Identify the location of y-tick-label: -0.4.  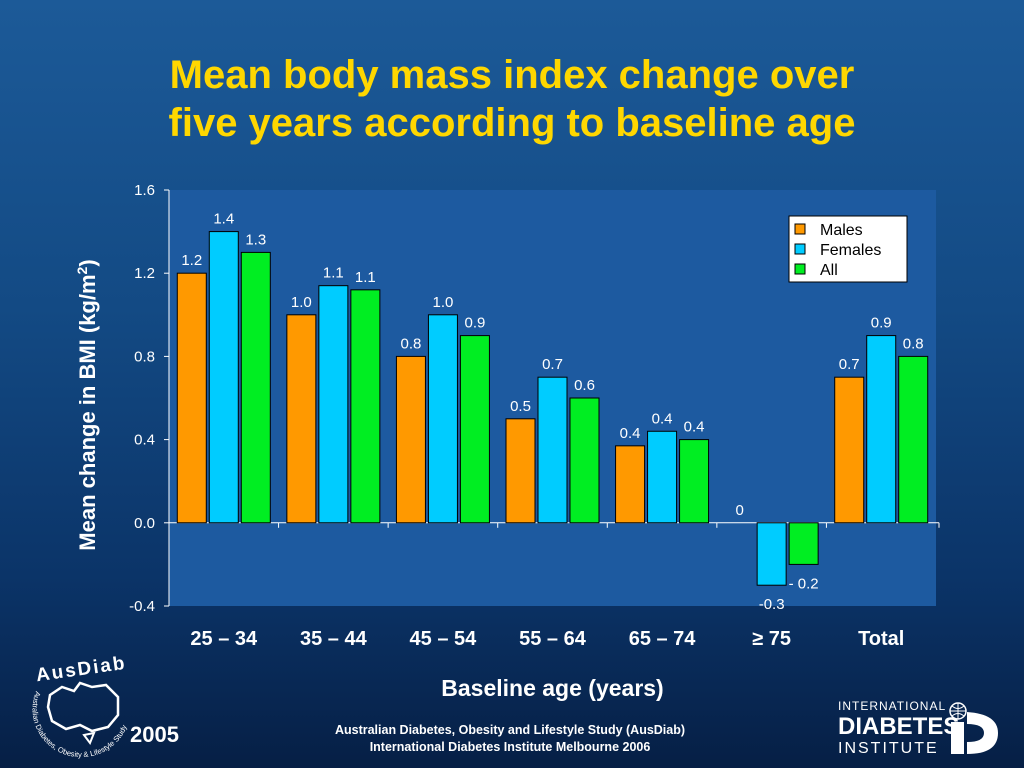
(142, 606).